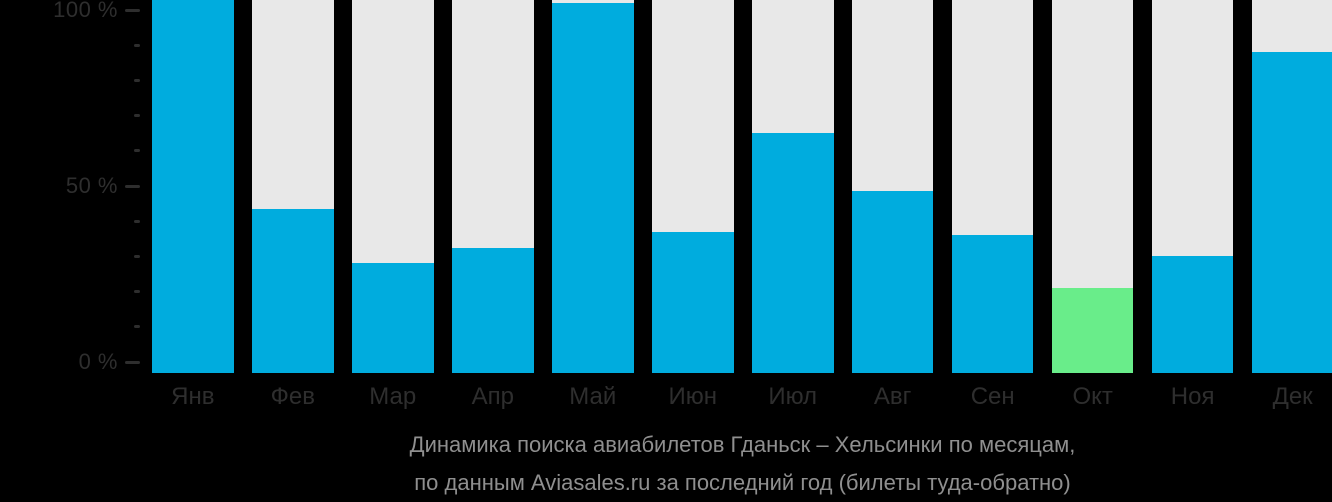 The image size is (1332, 502). I want to click on bar-Окт-highlighted, so click(1092, 330).